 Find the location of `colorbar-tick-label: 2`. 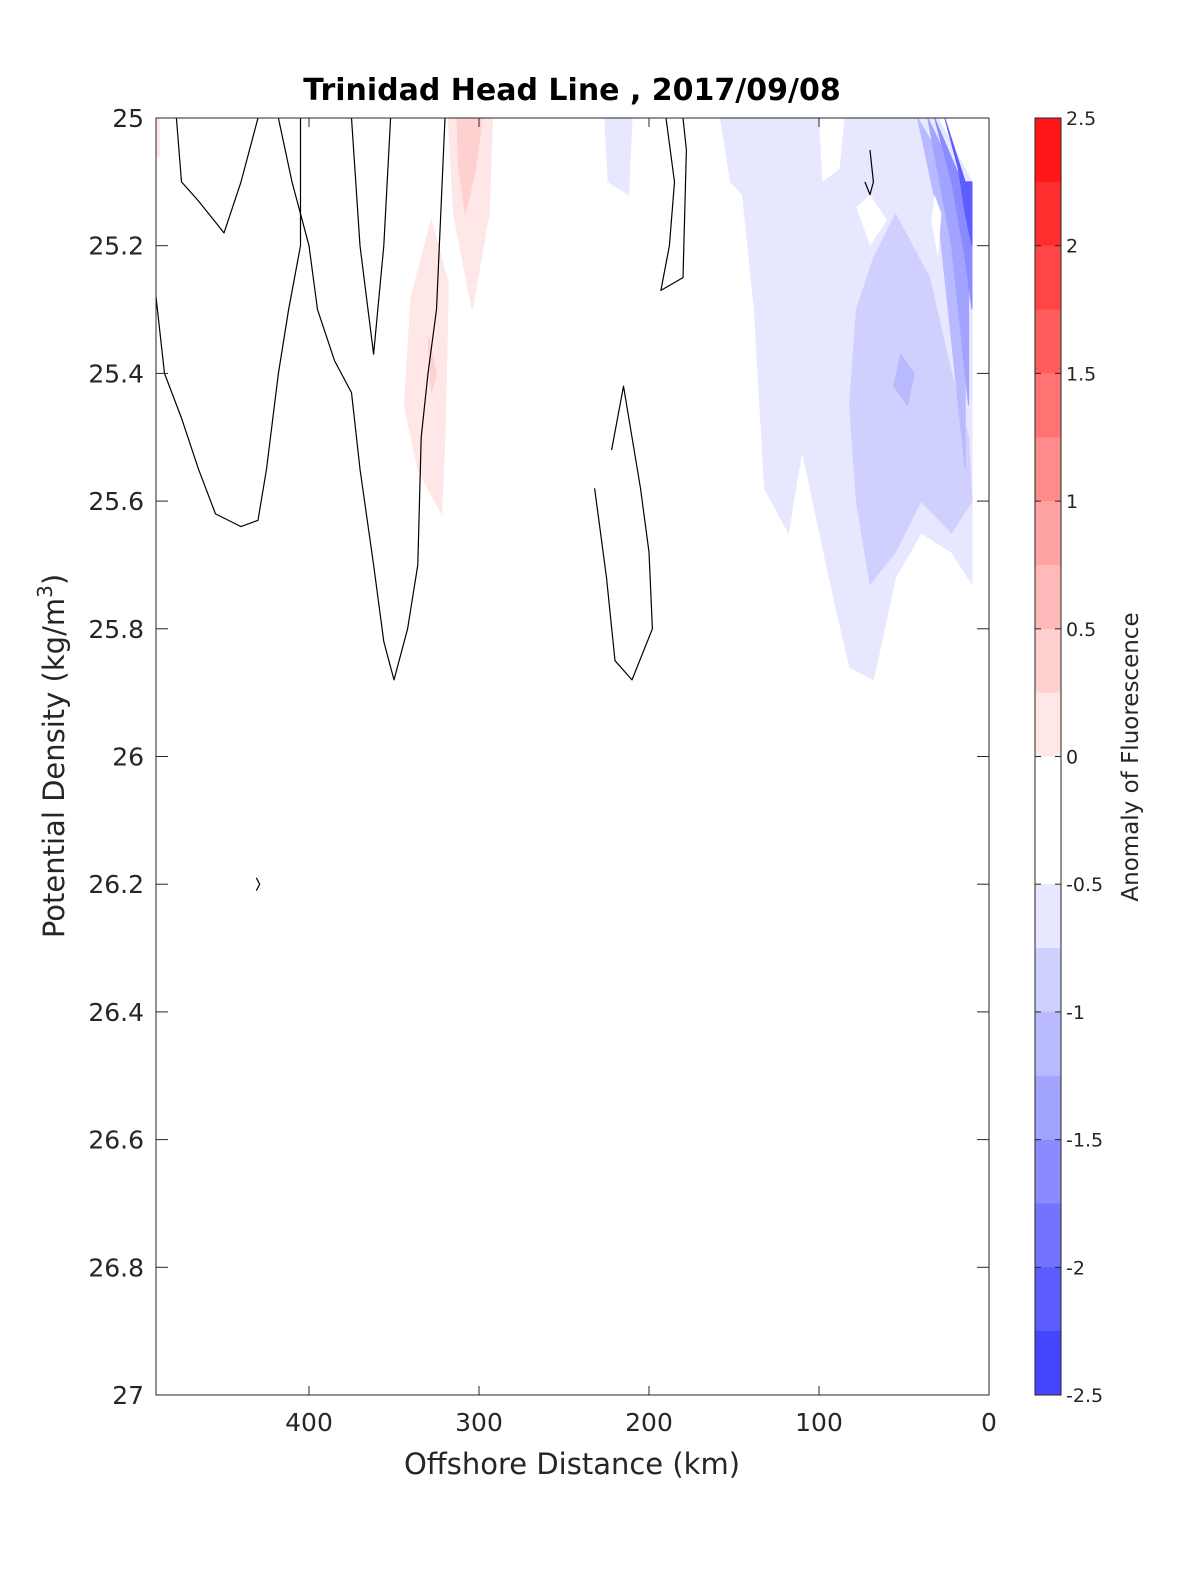

colorbar-tick-label: 2 is located at coordinates (1072, 247).